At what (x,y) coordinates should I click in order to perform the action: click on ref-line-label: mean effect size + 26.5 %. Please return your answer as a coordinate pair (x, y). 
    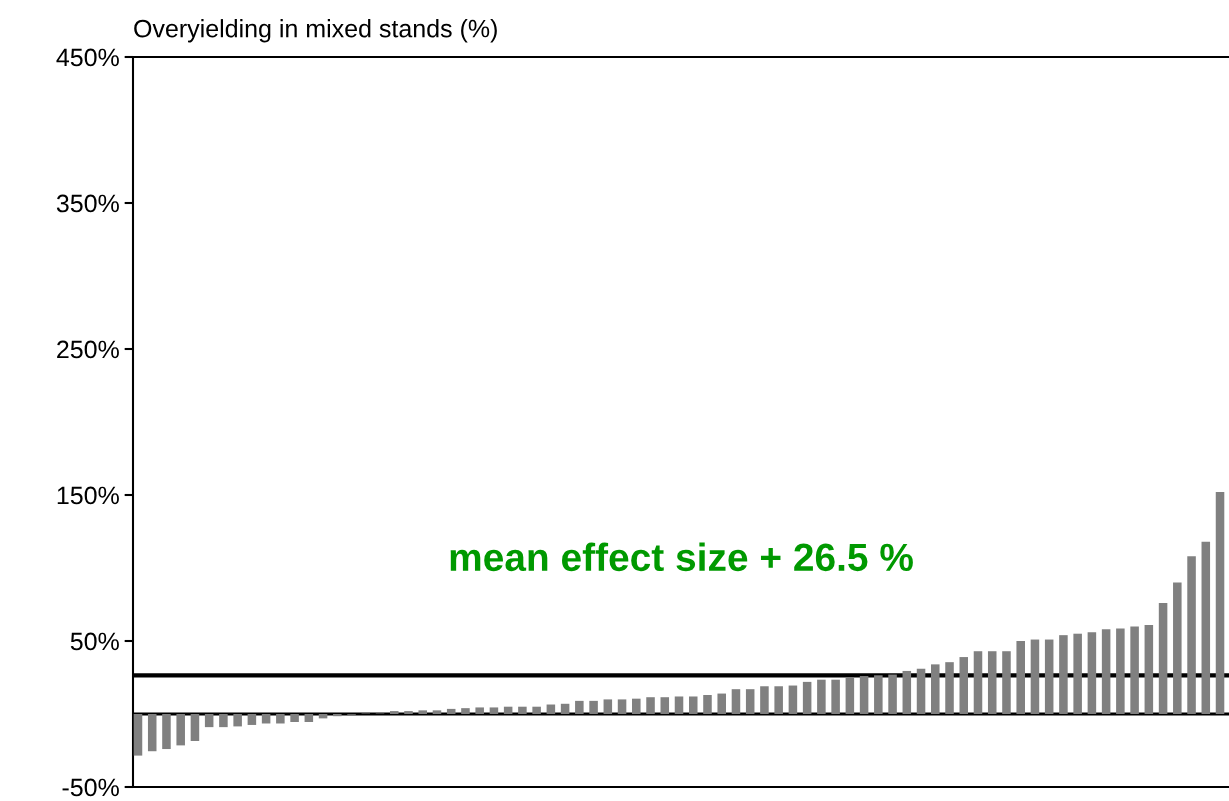
    Looking at the image, I should click on (681, 557).